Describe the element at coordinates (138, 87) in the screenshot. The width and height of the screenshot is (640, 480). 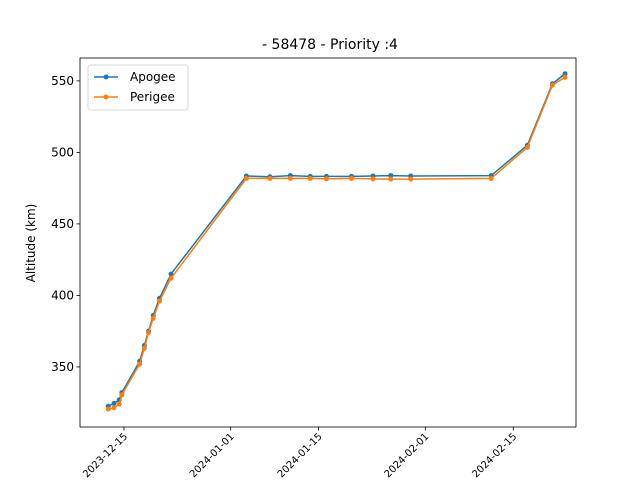
I see `legend: Apogee Perigee` at that location.